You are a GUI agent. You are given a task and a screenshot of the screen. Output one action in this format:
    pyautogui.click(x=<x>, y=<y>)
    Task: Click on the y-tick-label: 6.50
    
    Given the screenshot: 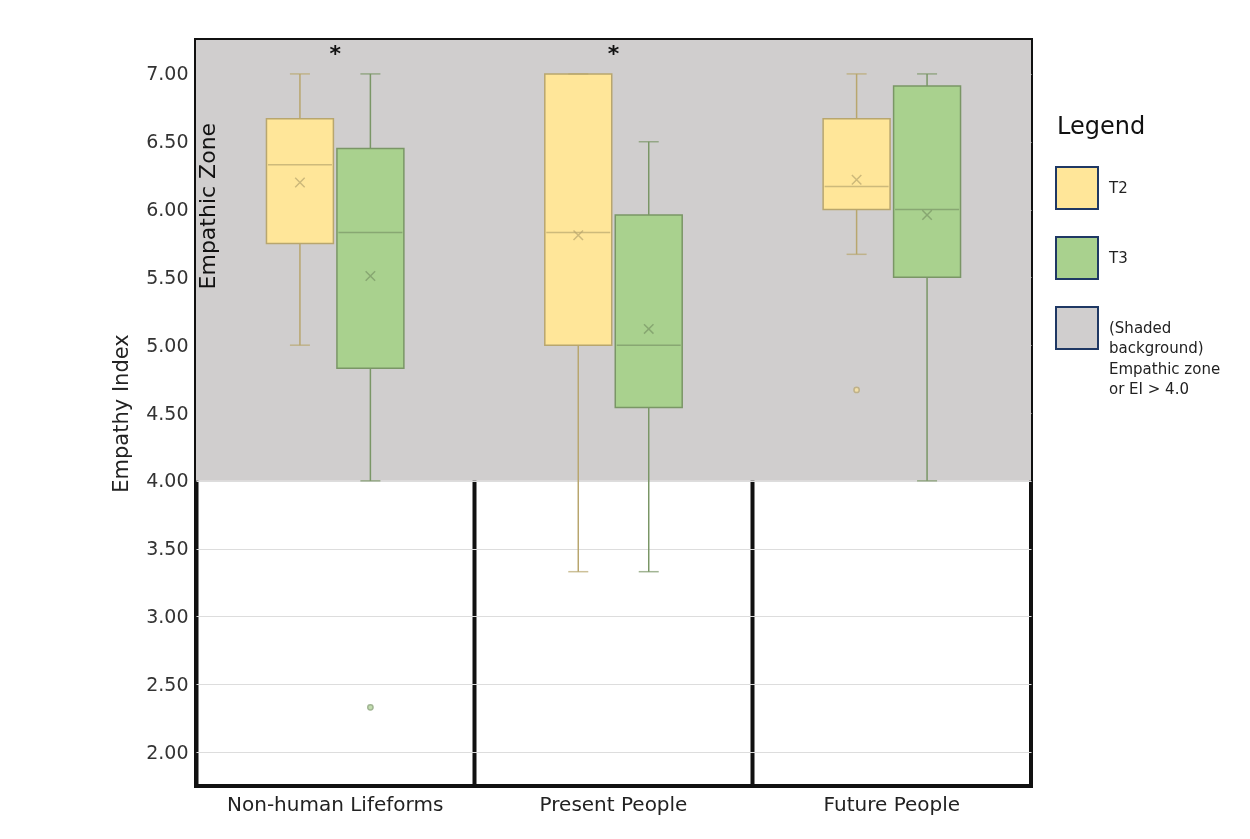 What is the action you would take?
    pyautogui.click(x=167, y=141)
    